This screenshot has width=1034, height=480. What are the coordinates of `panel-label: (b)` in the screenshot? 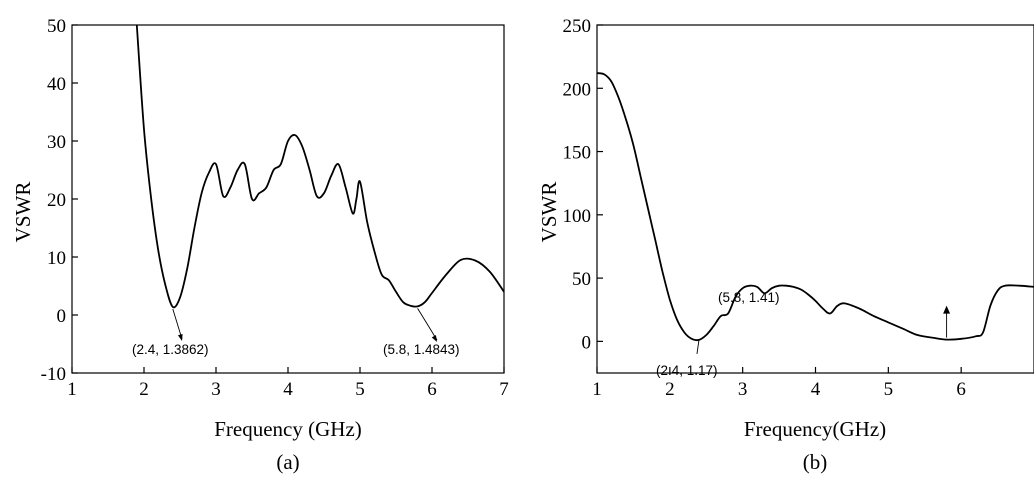 It's located at (815, 462).